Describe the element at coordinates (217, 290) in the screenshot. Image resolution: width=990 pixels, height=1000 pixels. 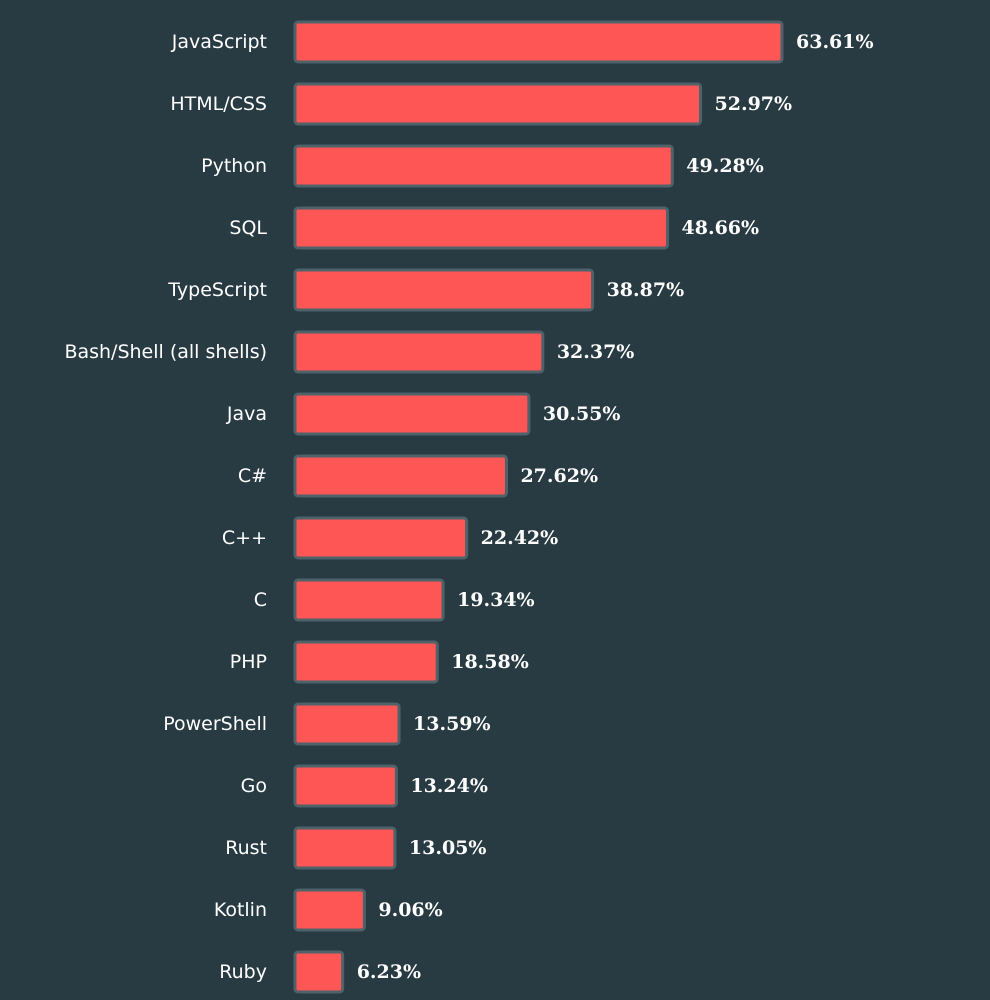
I see `category-label: TypeScript` at that location.